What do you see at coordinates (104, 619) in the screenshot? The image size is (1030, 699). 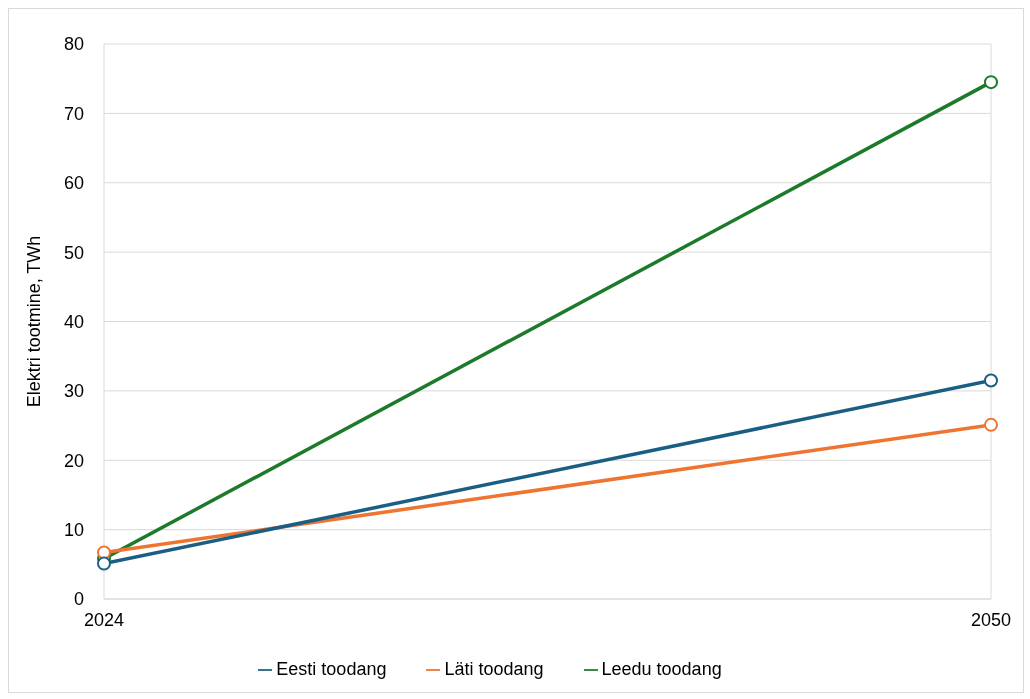 I see `x-tick-label: 2024` at bounding box center [104, 619].